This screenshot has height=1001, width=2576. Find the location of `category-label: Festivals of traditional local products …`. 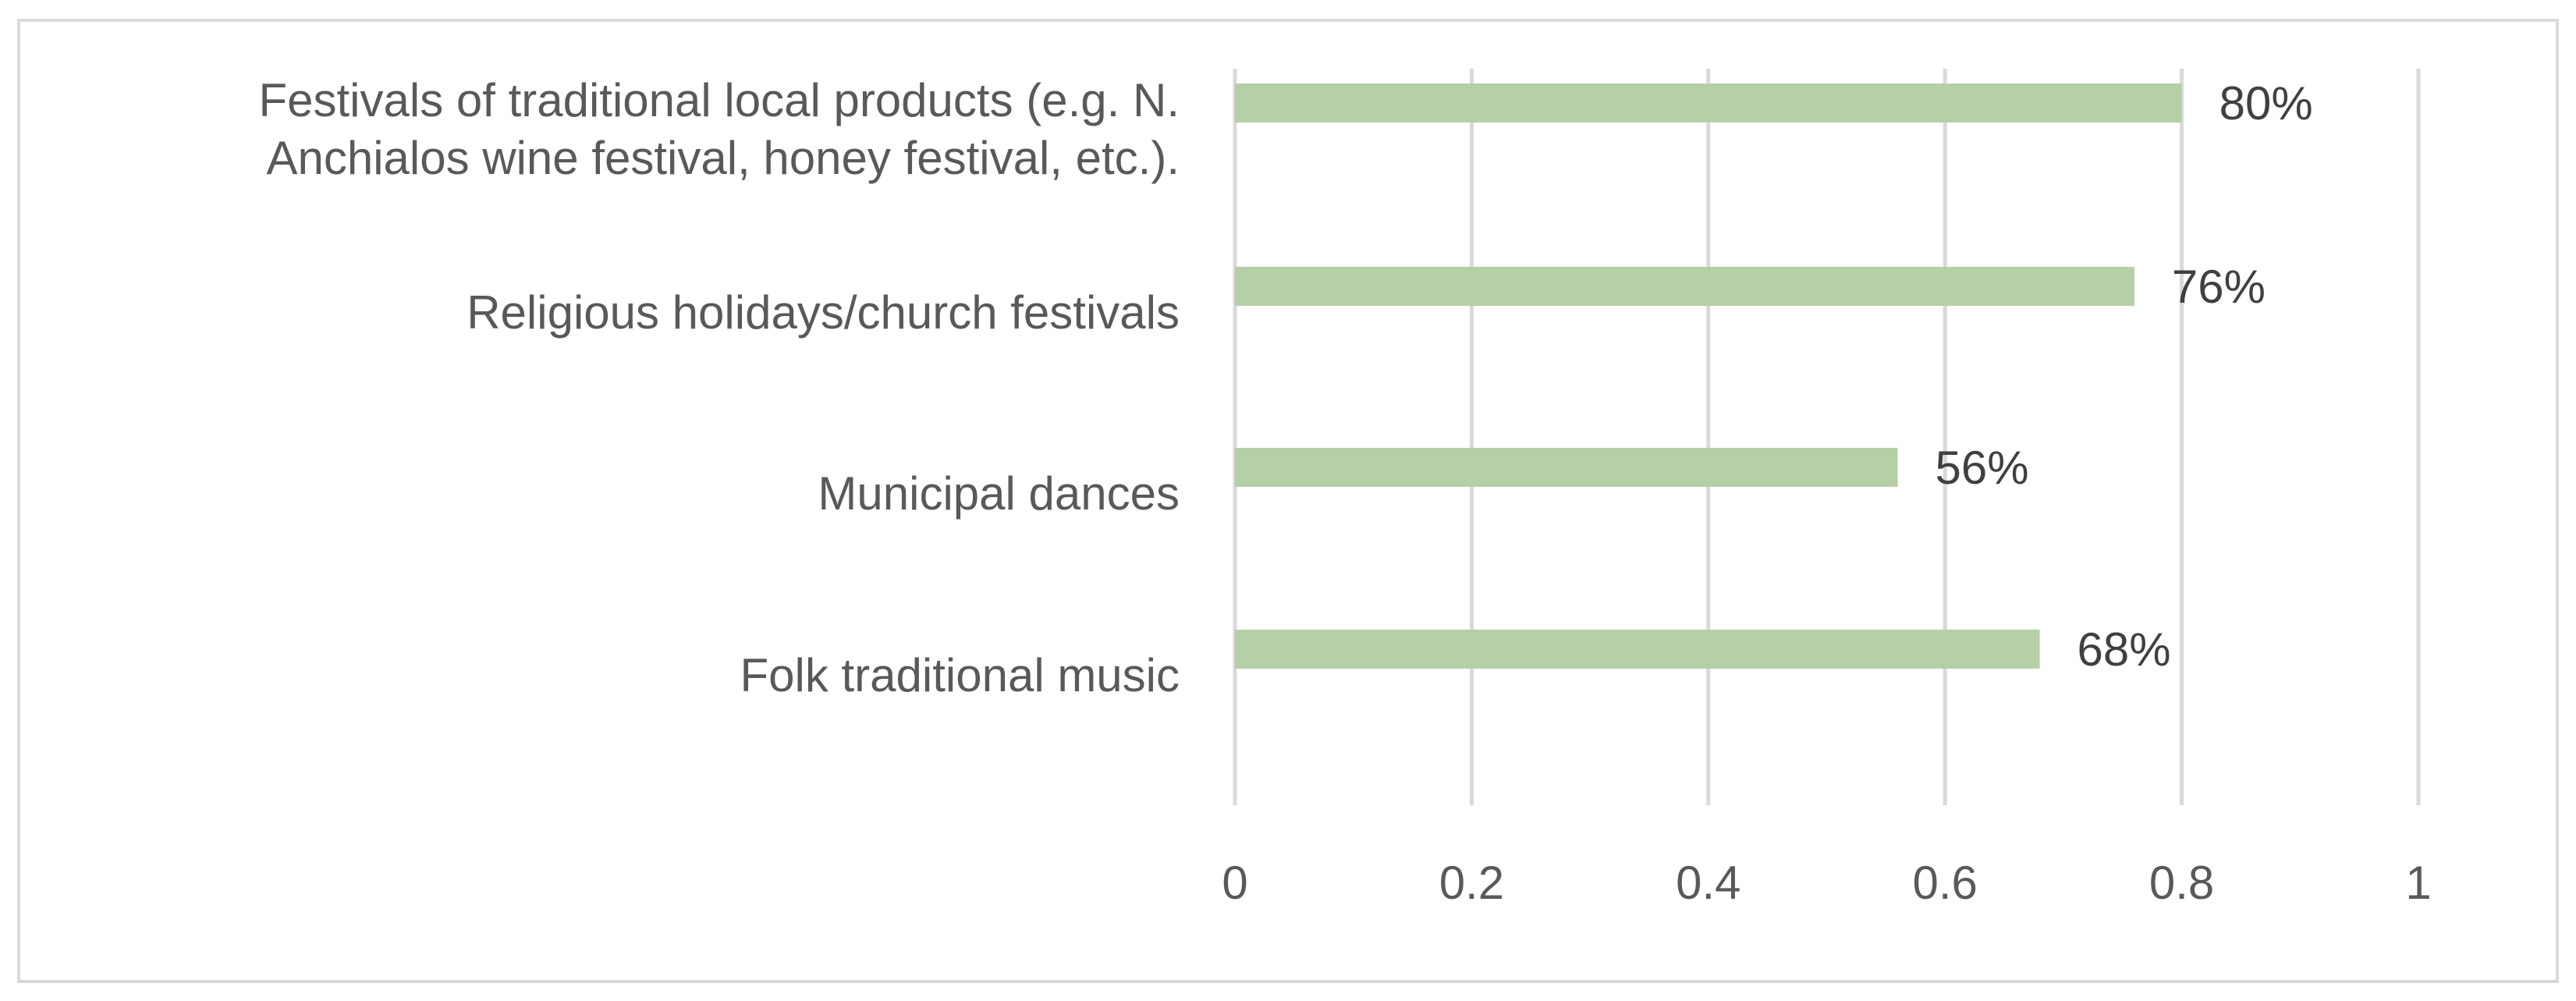

category-label: Festivals of traditional local products … is located at coordinates (719, 100).